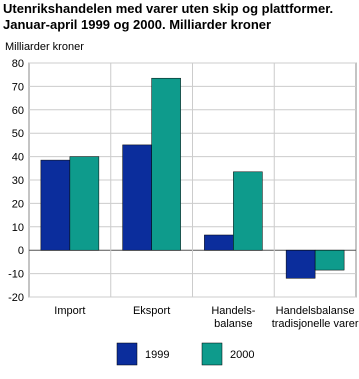 The height and width of the screenshot is (379, 359). What do you see at coordinates (16, 275) in the screenshot?
I see `y-tick-label: -10` at bounding box center [16, 275].